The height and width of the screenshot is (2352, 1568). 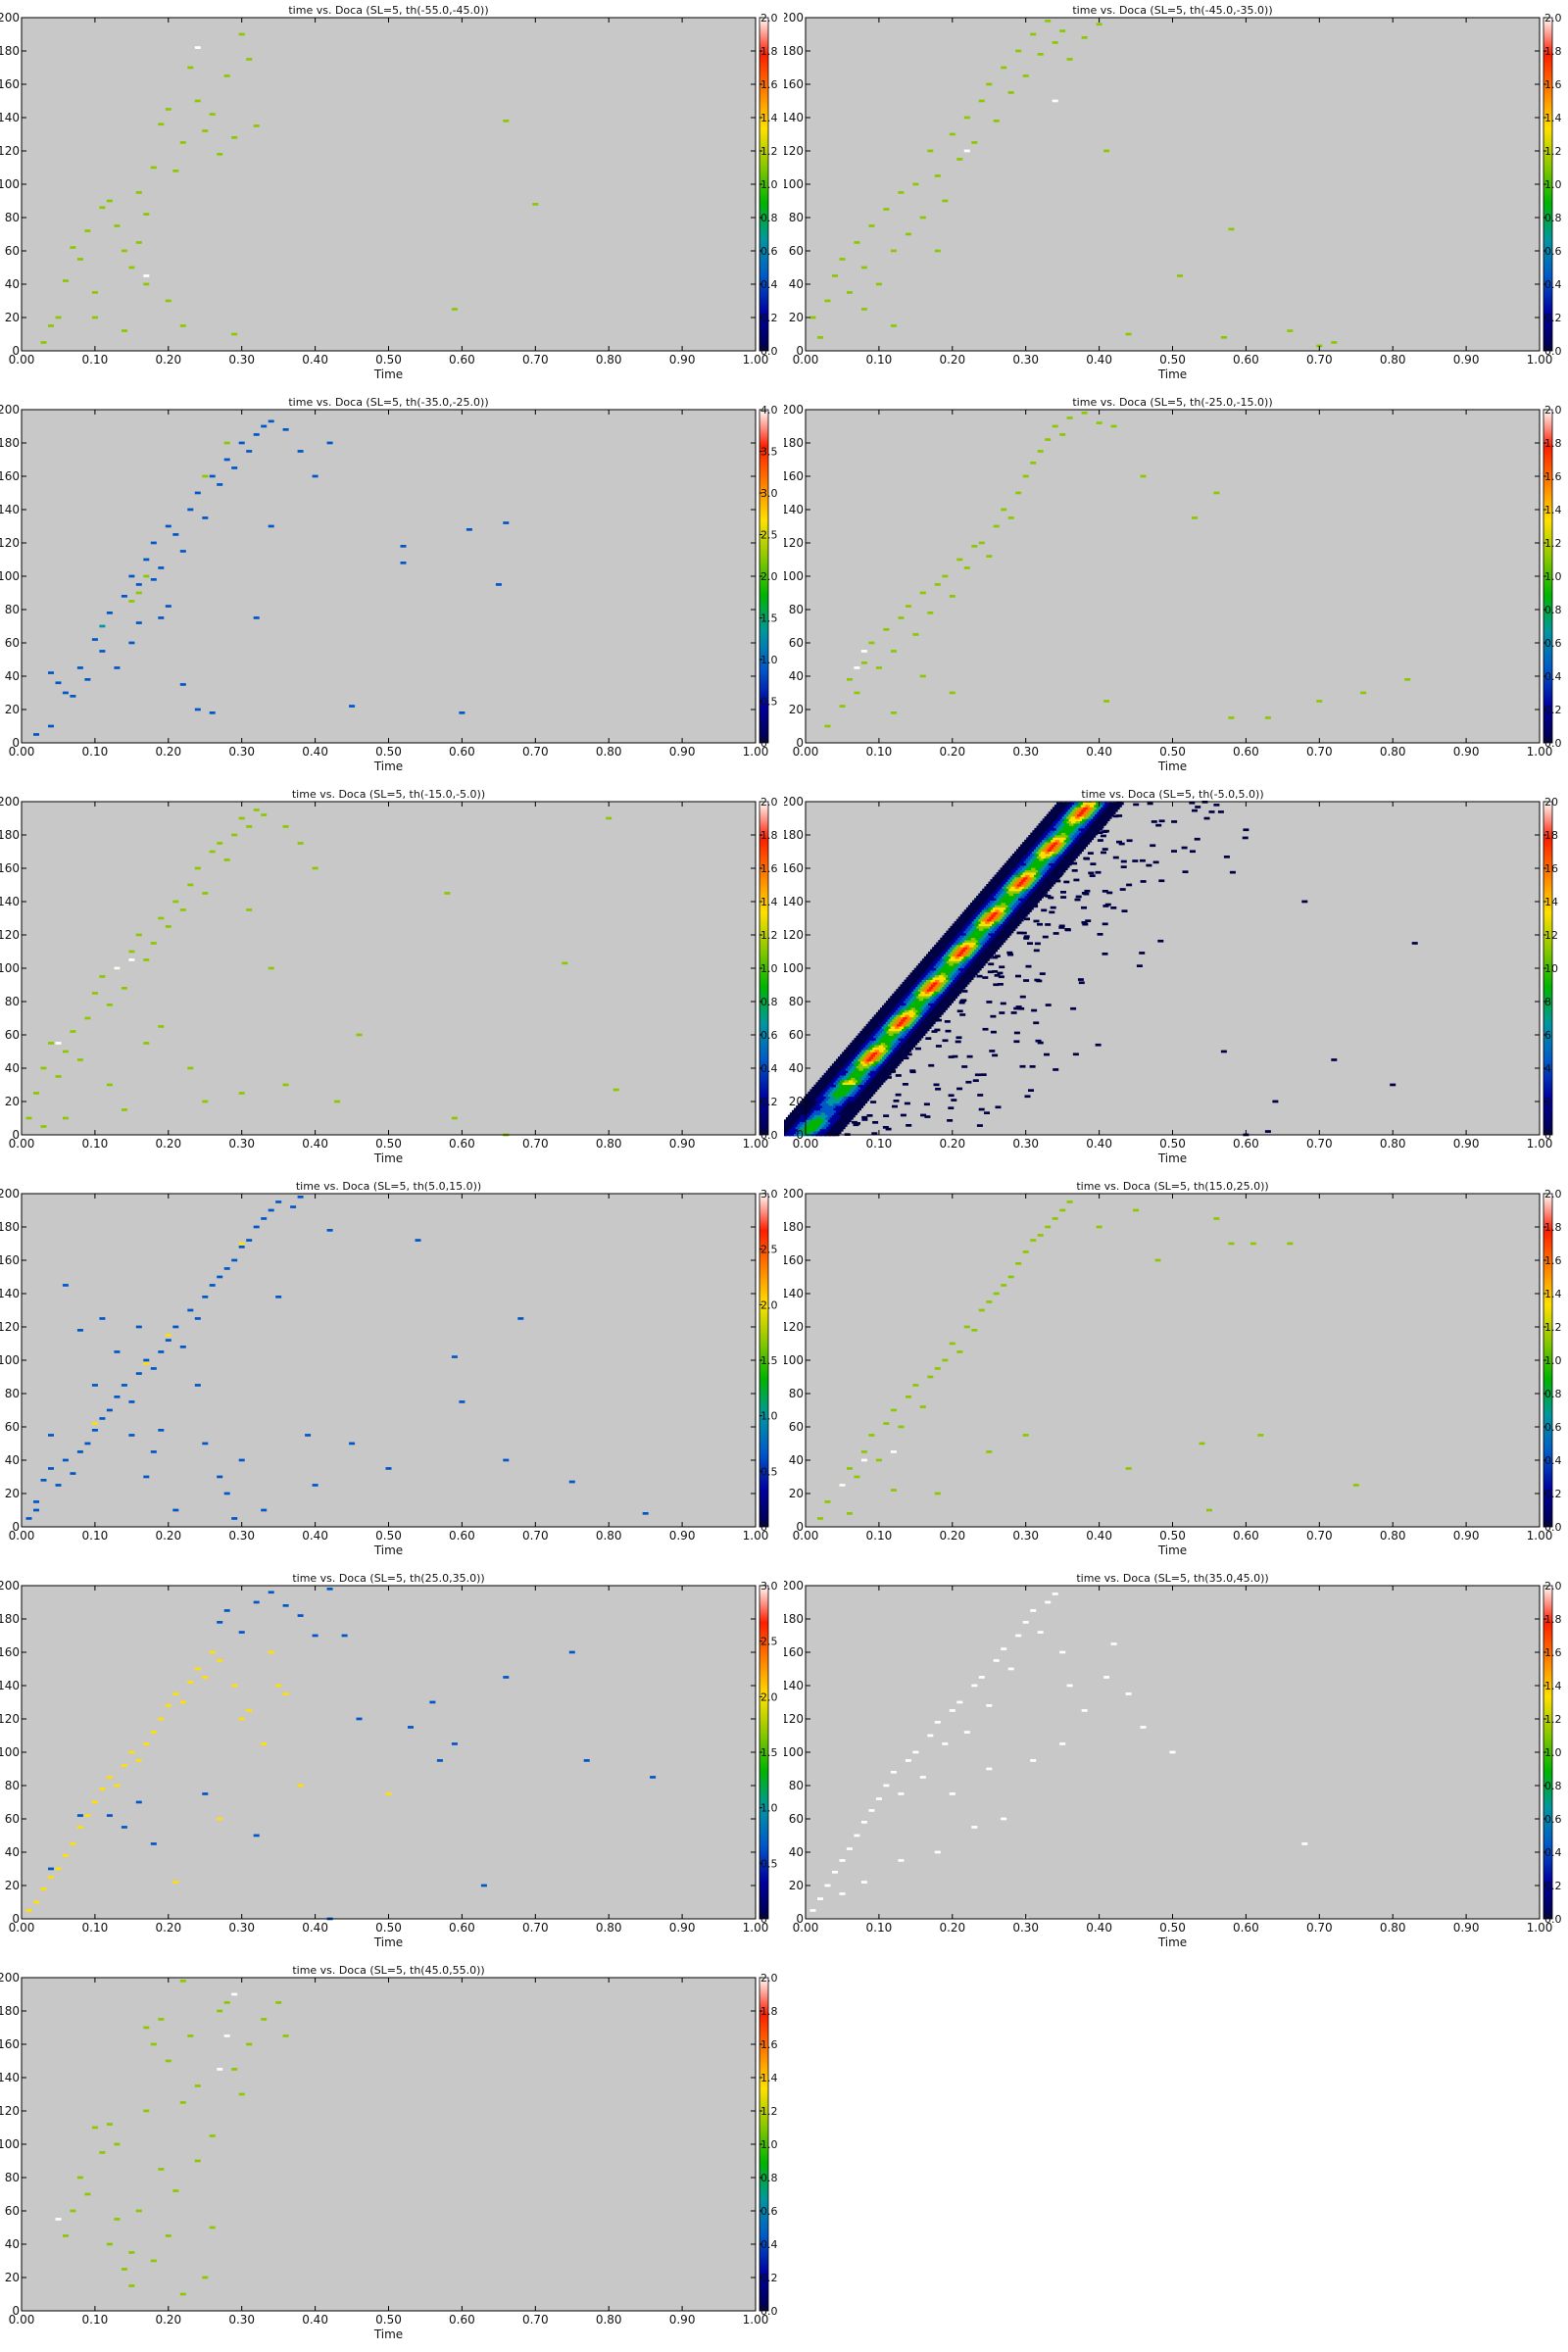 What do you see at coordinates (1540, 752) in the screenshot?
I see `x-tick-label: 1.00` at bounding box center [1540, 752].